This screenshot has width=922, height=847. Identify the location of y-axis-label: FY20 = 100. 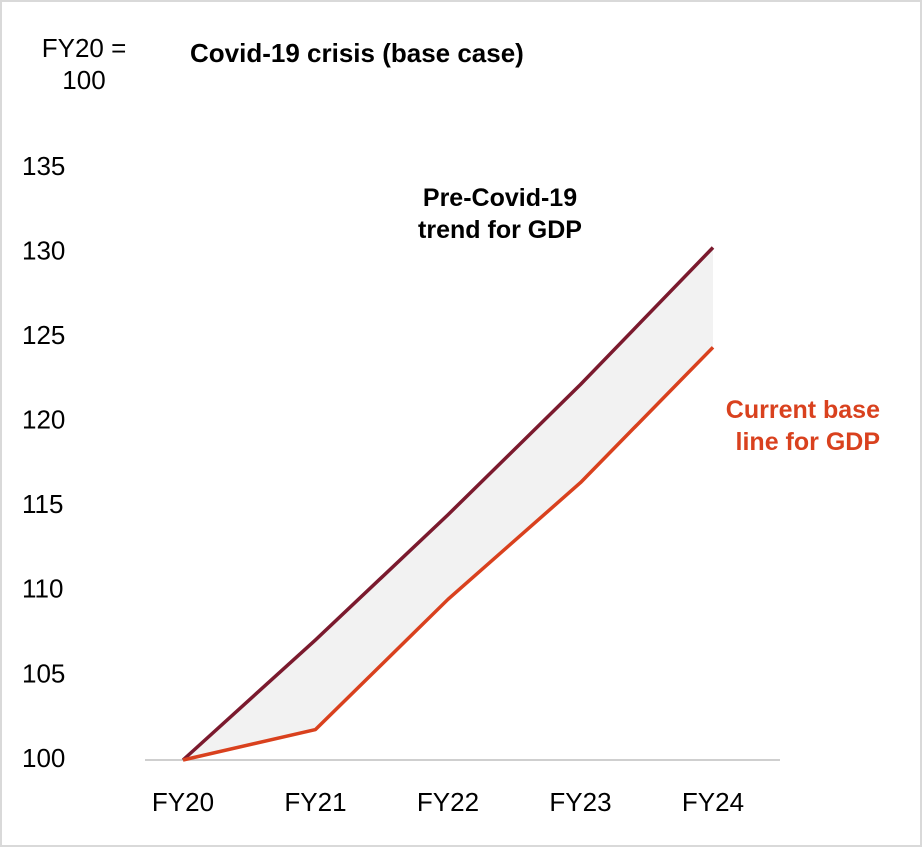
(84, 64).